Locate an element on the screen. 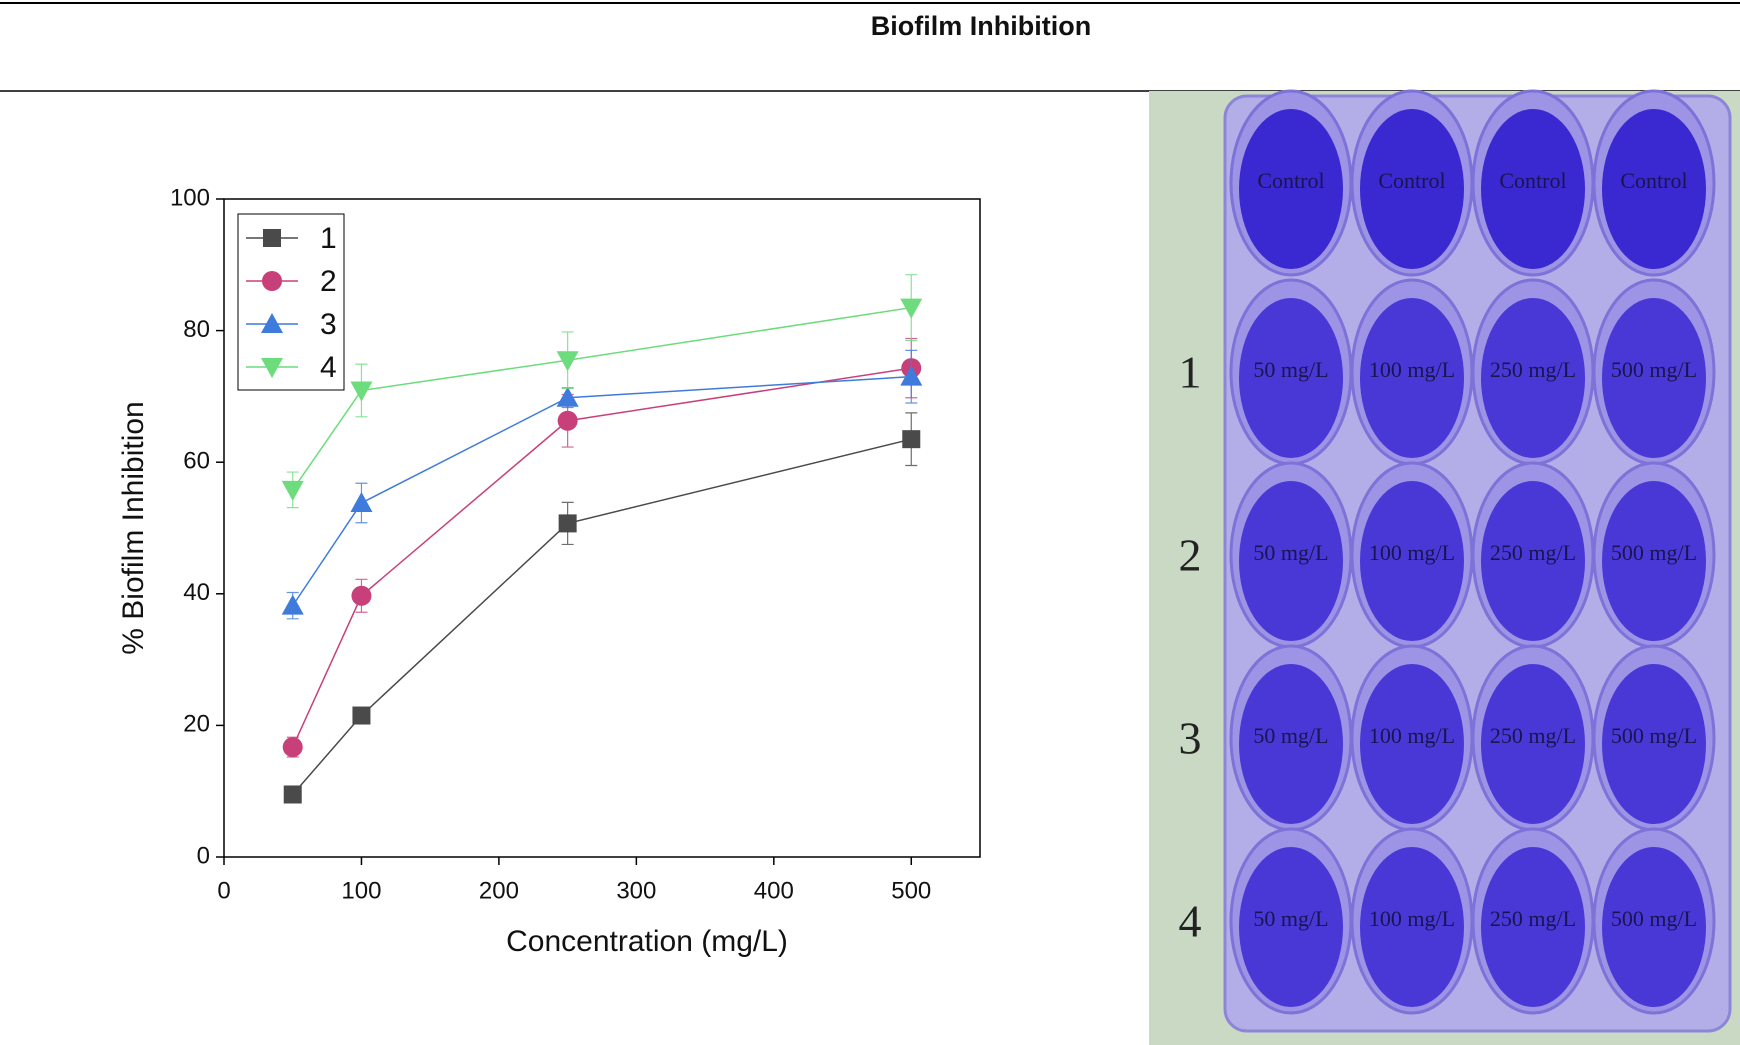  legend-label: 1 is located at coordinates (328, 238).